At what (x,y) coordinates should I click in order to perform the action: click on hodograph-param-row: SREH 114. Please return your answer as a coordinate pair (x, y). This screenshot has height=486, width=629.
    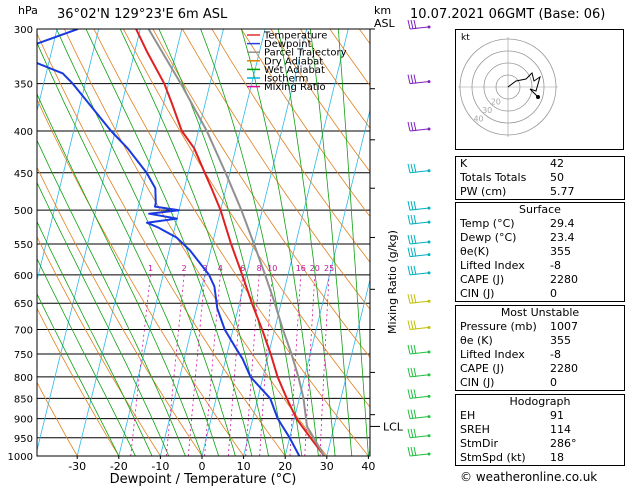
    Looking at the image, I should click on (540, 430).